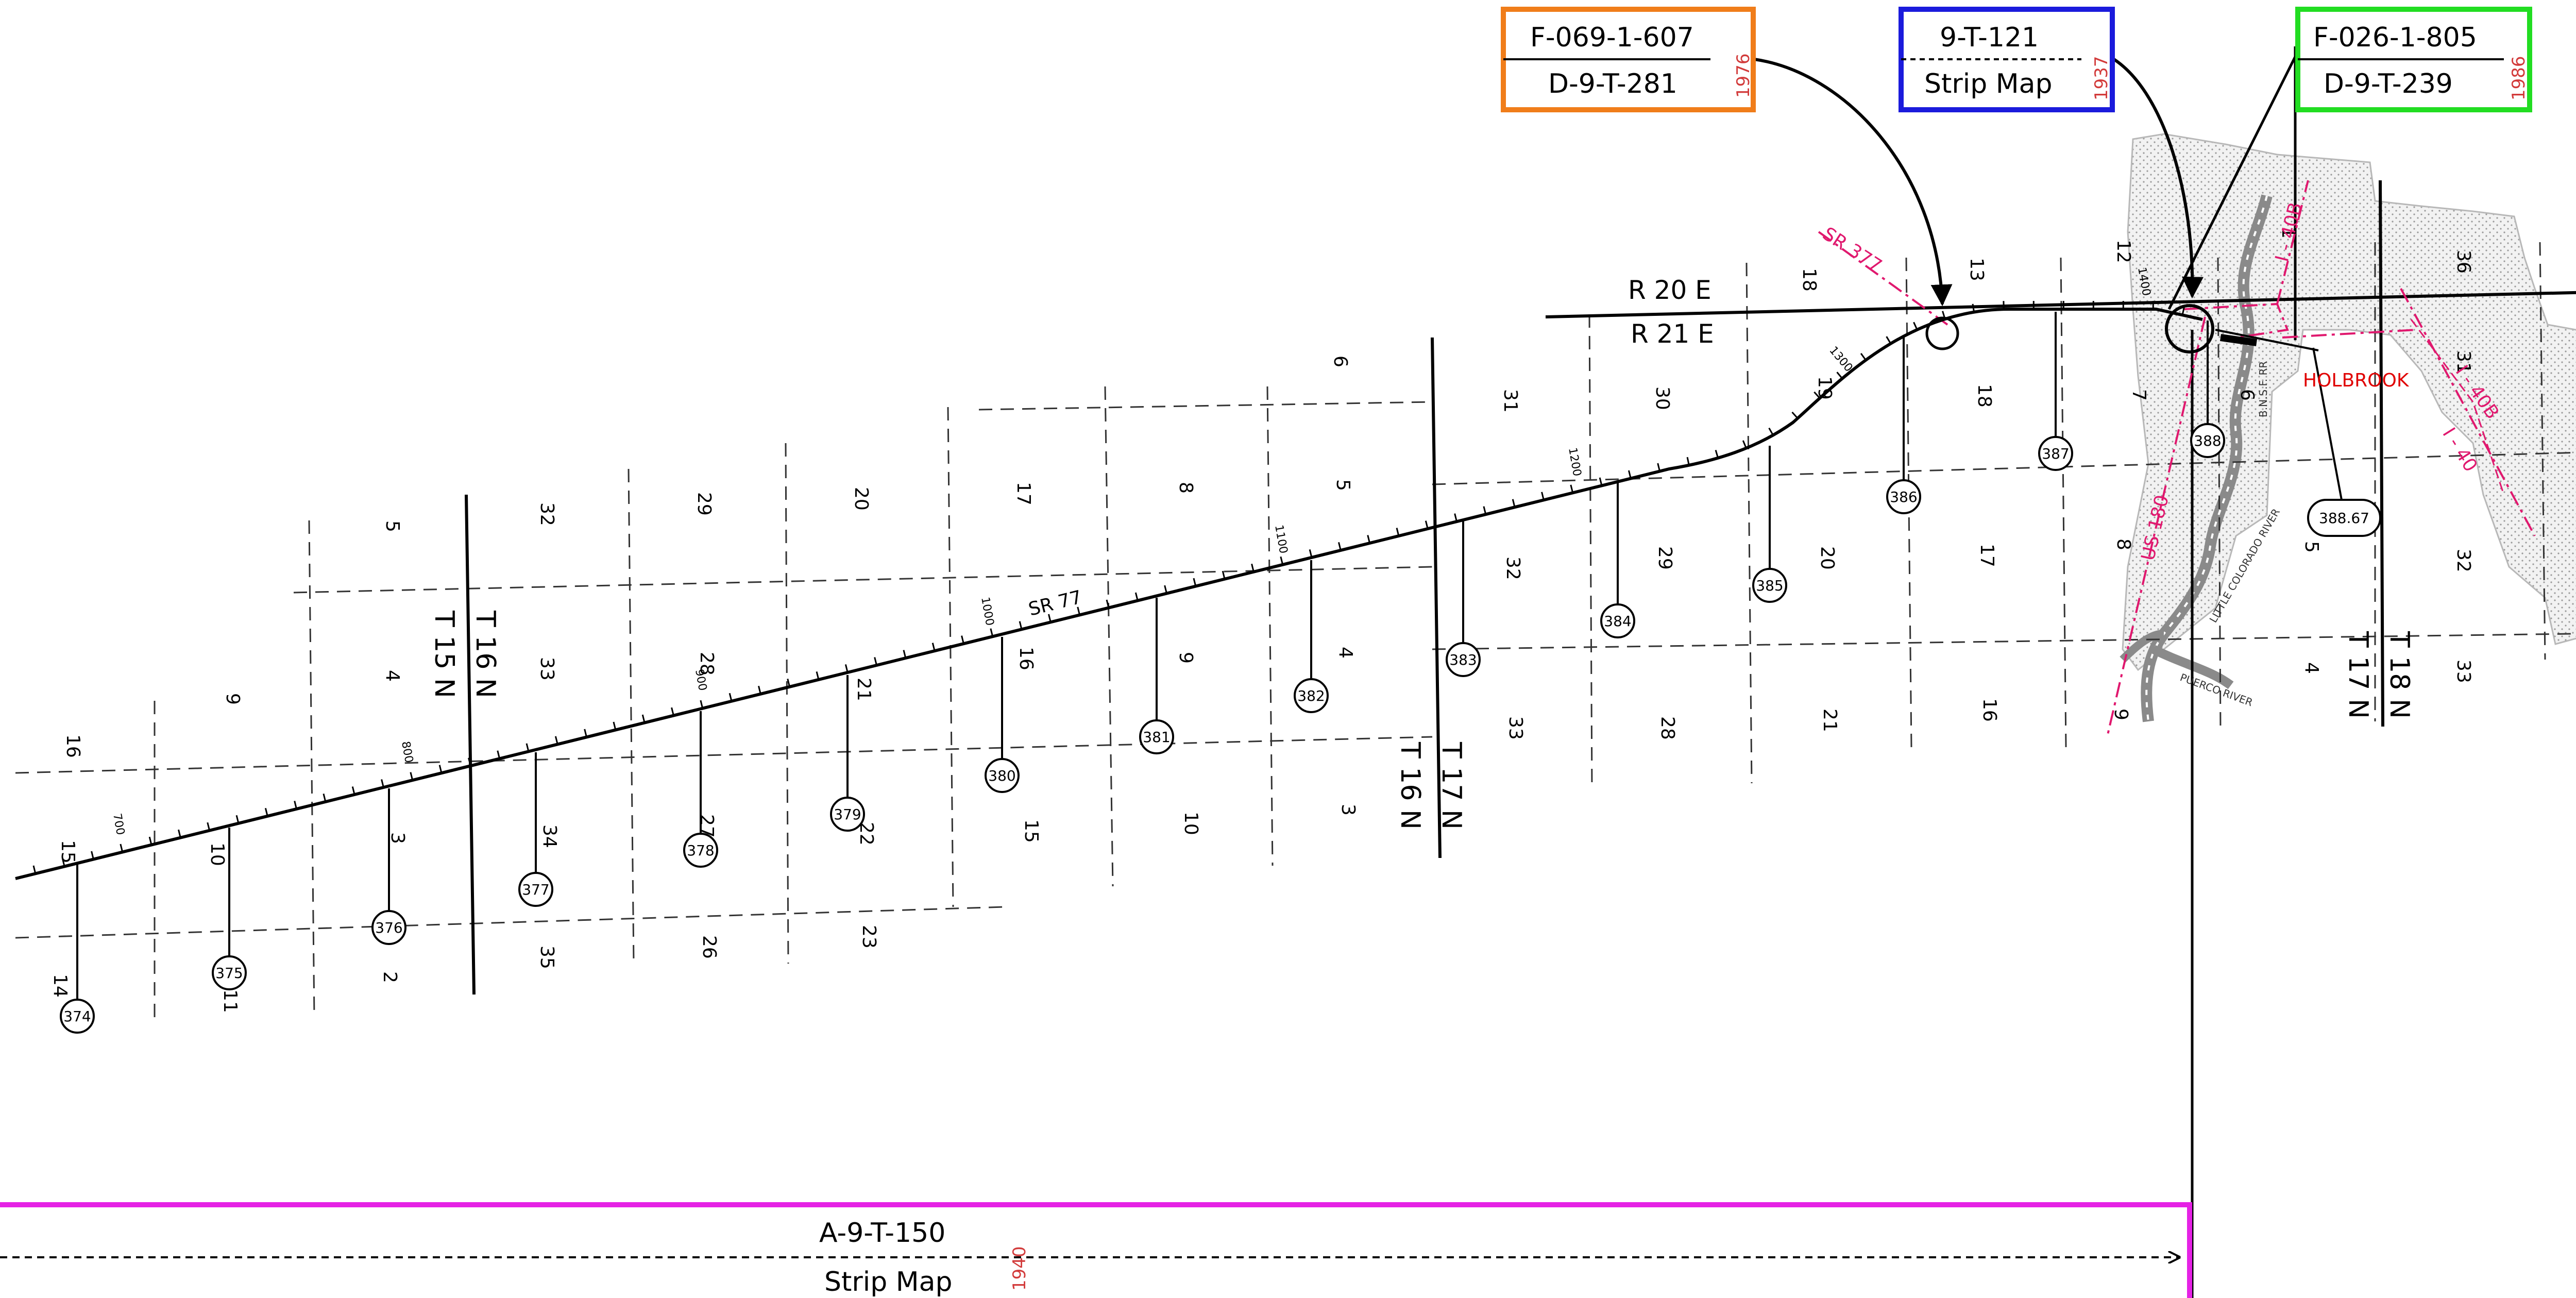 The image size is (2576, 1298). I want to click on section-number: 11, so click(230, 1001).